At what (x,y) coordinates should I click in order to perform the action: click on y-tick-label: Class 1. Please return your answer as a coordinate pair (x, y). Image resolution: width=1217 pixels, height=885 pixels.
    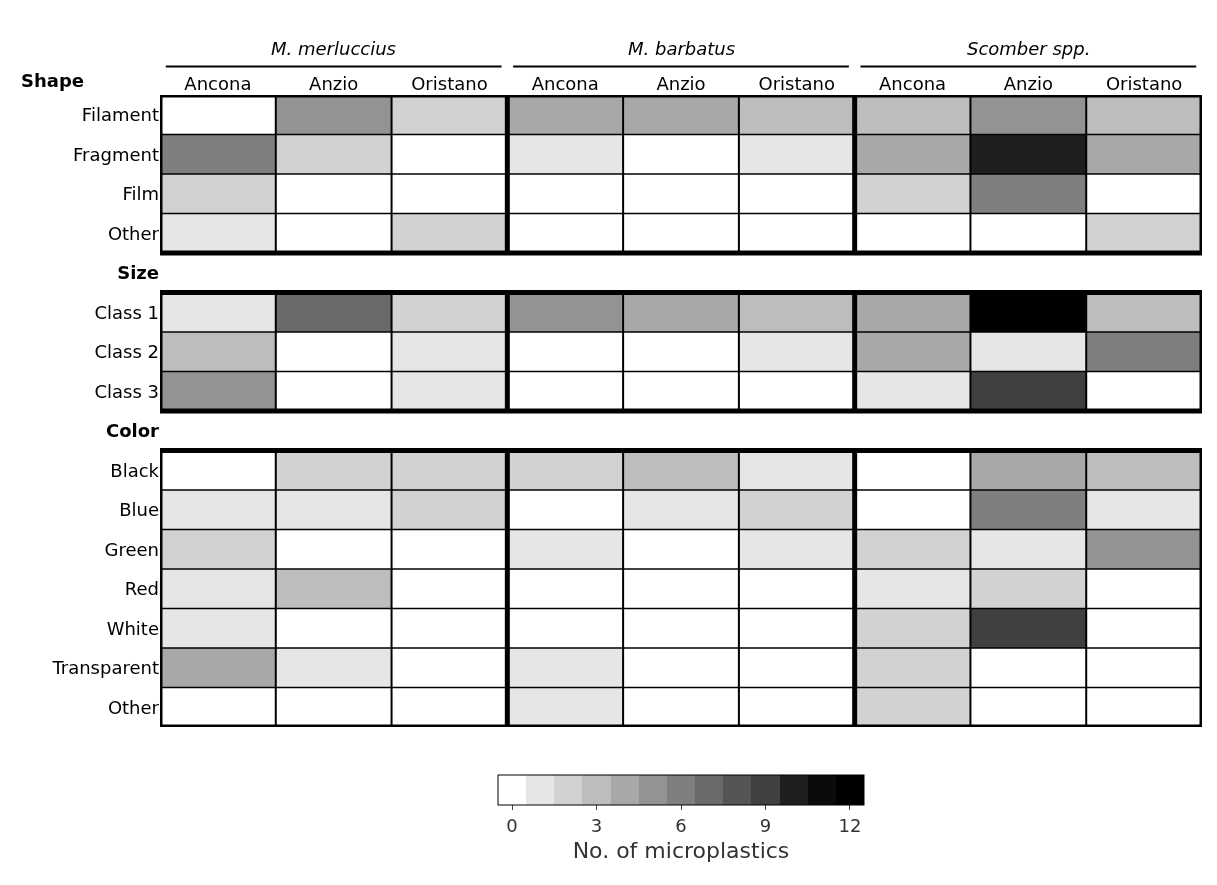
    Looking at the image, I should click on (126, 312).